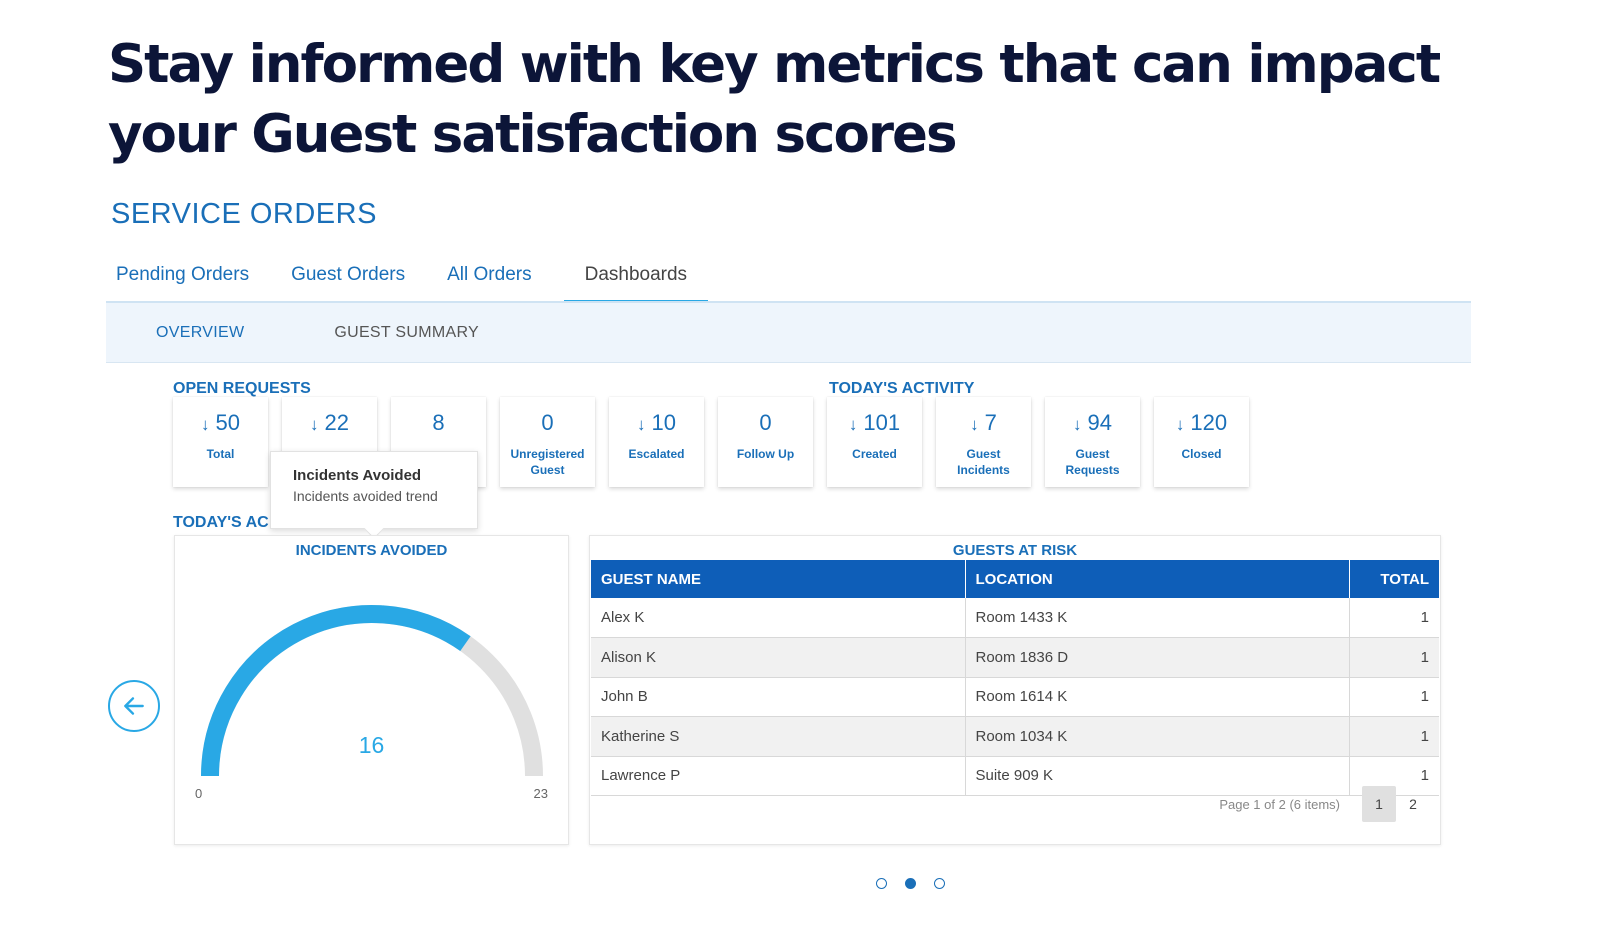 Image resolution: width=1600 pixels, height=937 pixels. Describe the element at coordinates (1413, 804) in the screenshot. I see `page-button-2: 2` at that location.